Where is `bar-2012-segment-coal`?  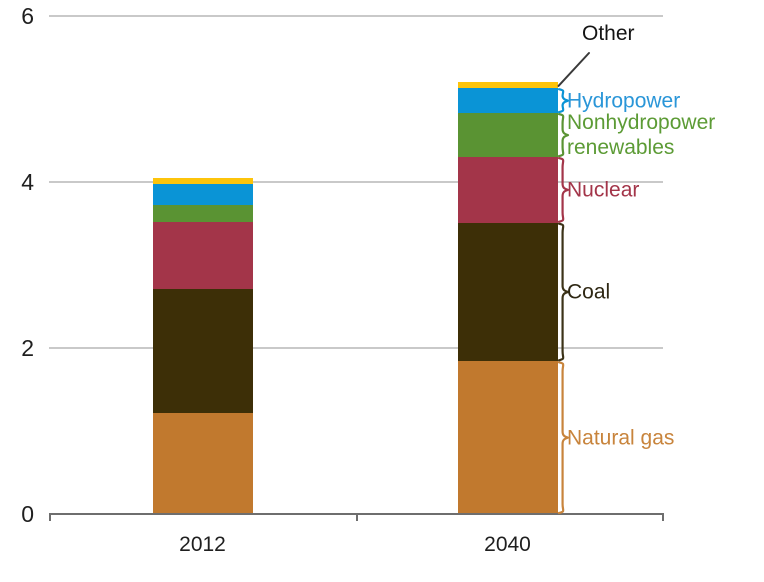 bar-2012-segment-coal is located at coordinates (202, 351).